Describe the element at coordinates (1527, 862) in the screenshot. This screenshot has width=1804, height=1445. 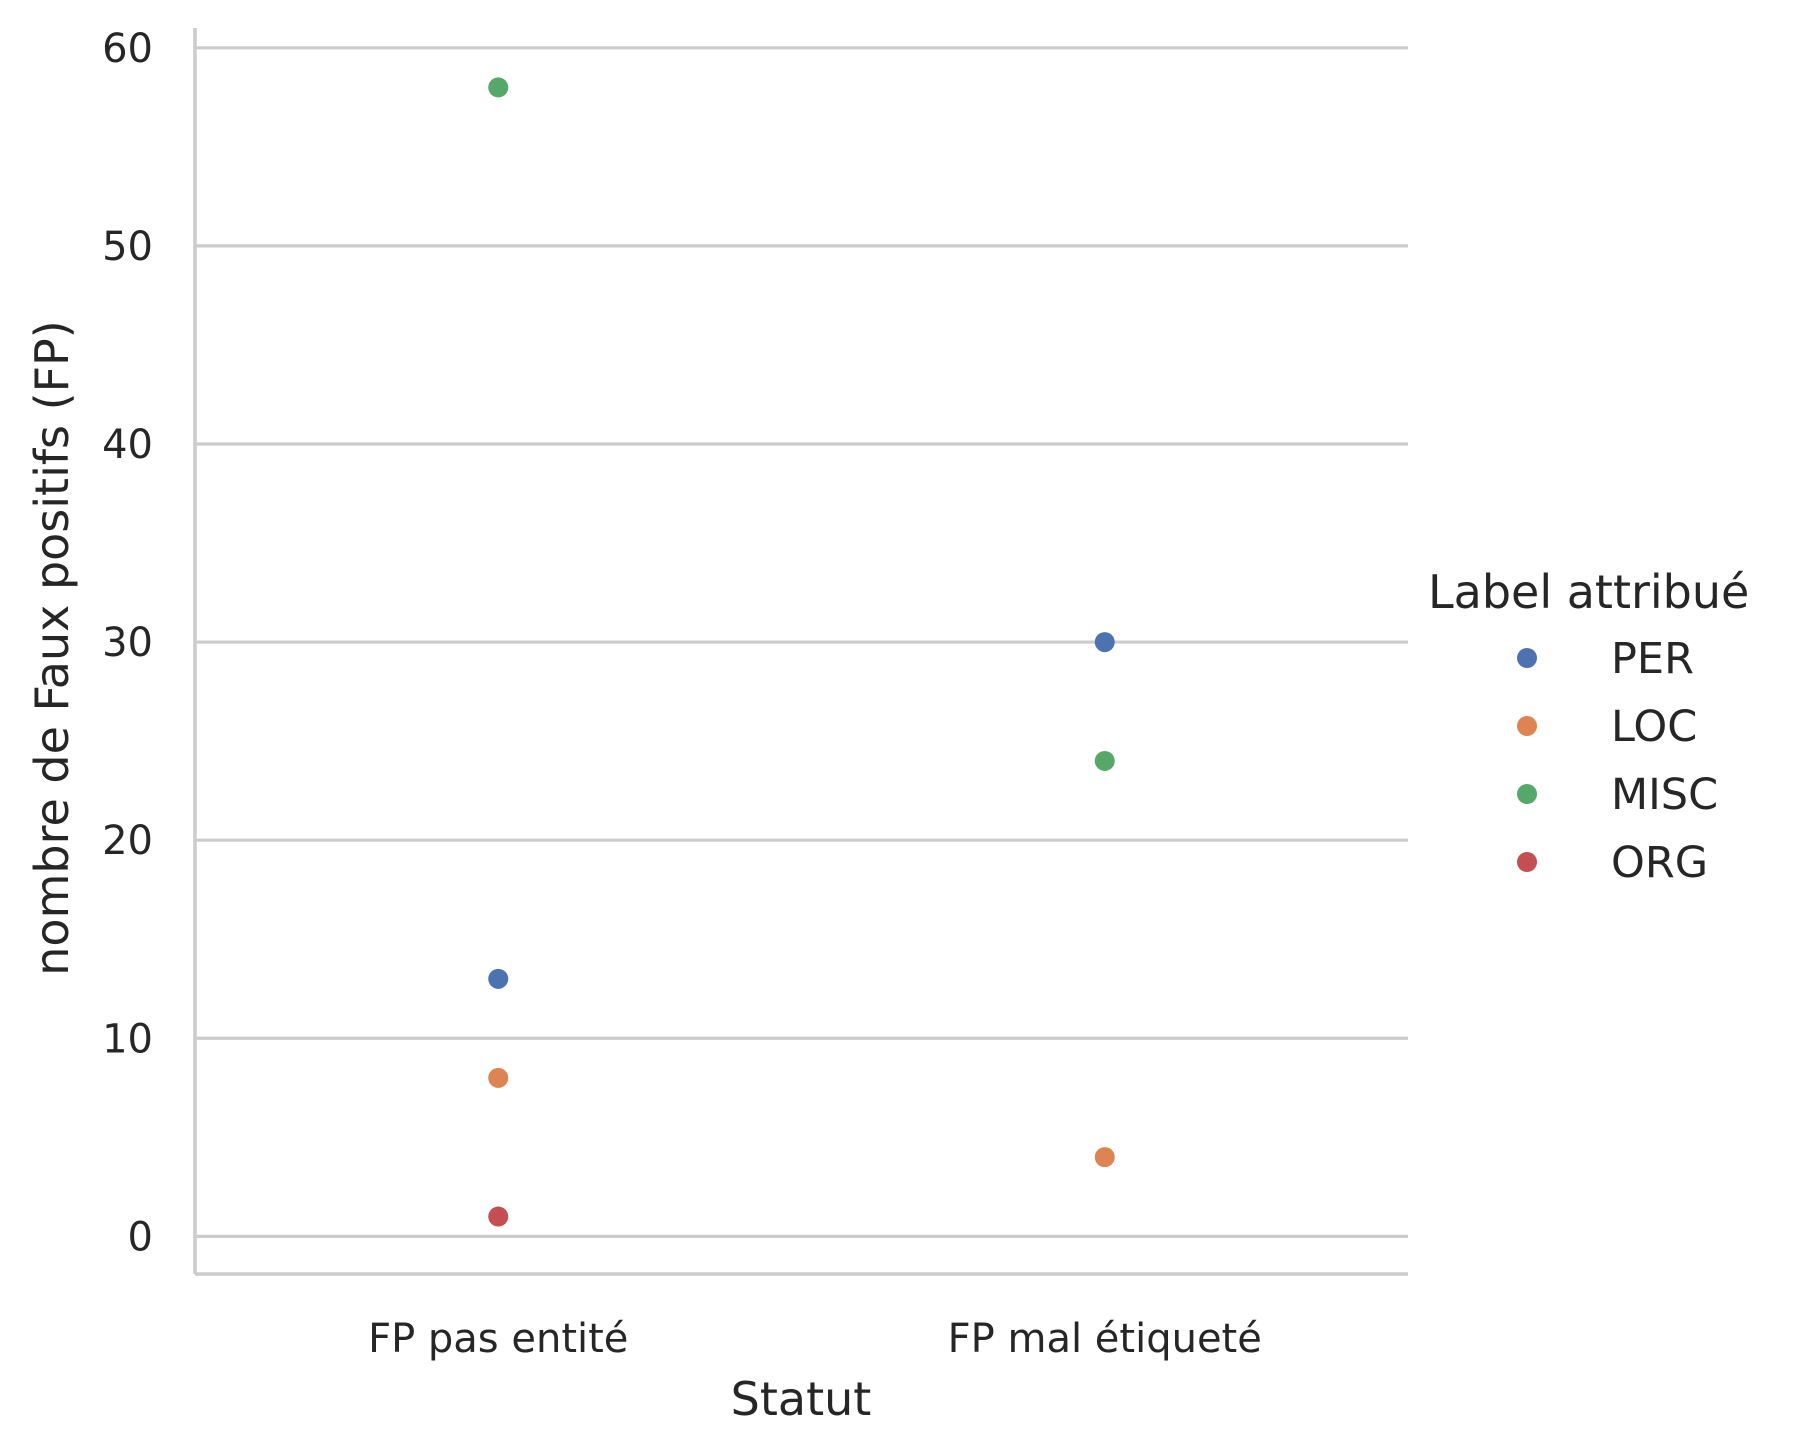
I see `legend-marker-org` at that location.